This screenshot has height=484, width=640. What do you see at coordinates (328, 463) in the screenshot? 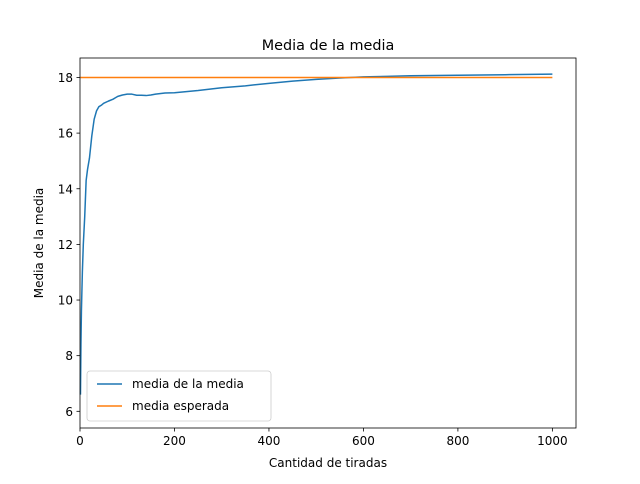
I see `x-axis-label: Cantidad de tiradas` at bounding box center [328, 463].